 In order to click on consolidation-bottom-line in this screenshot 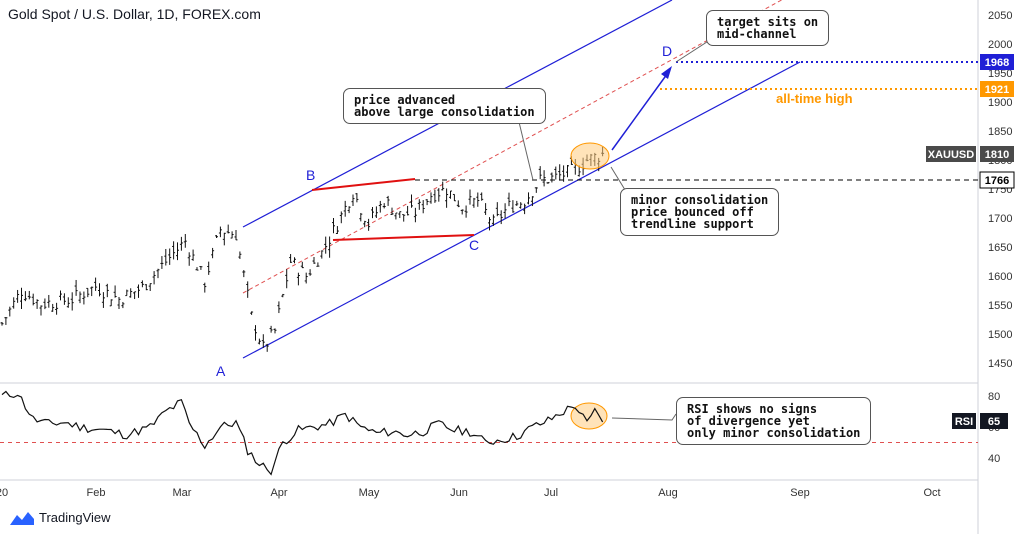, I will do `click(403, 237)`.